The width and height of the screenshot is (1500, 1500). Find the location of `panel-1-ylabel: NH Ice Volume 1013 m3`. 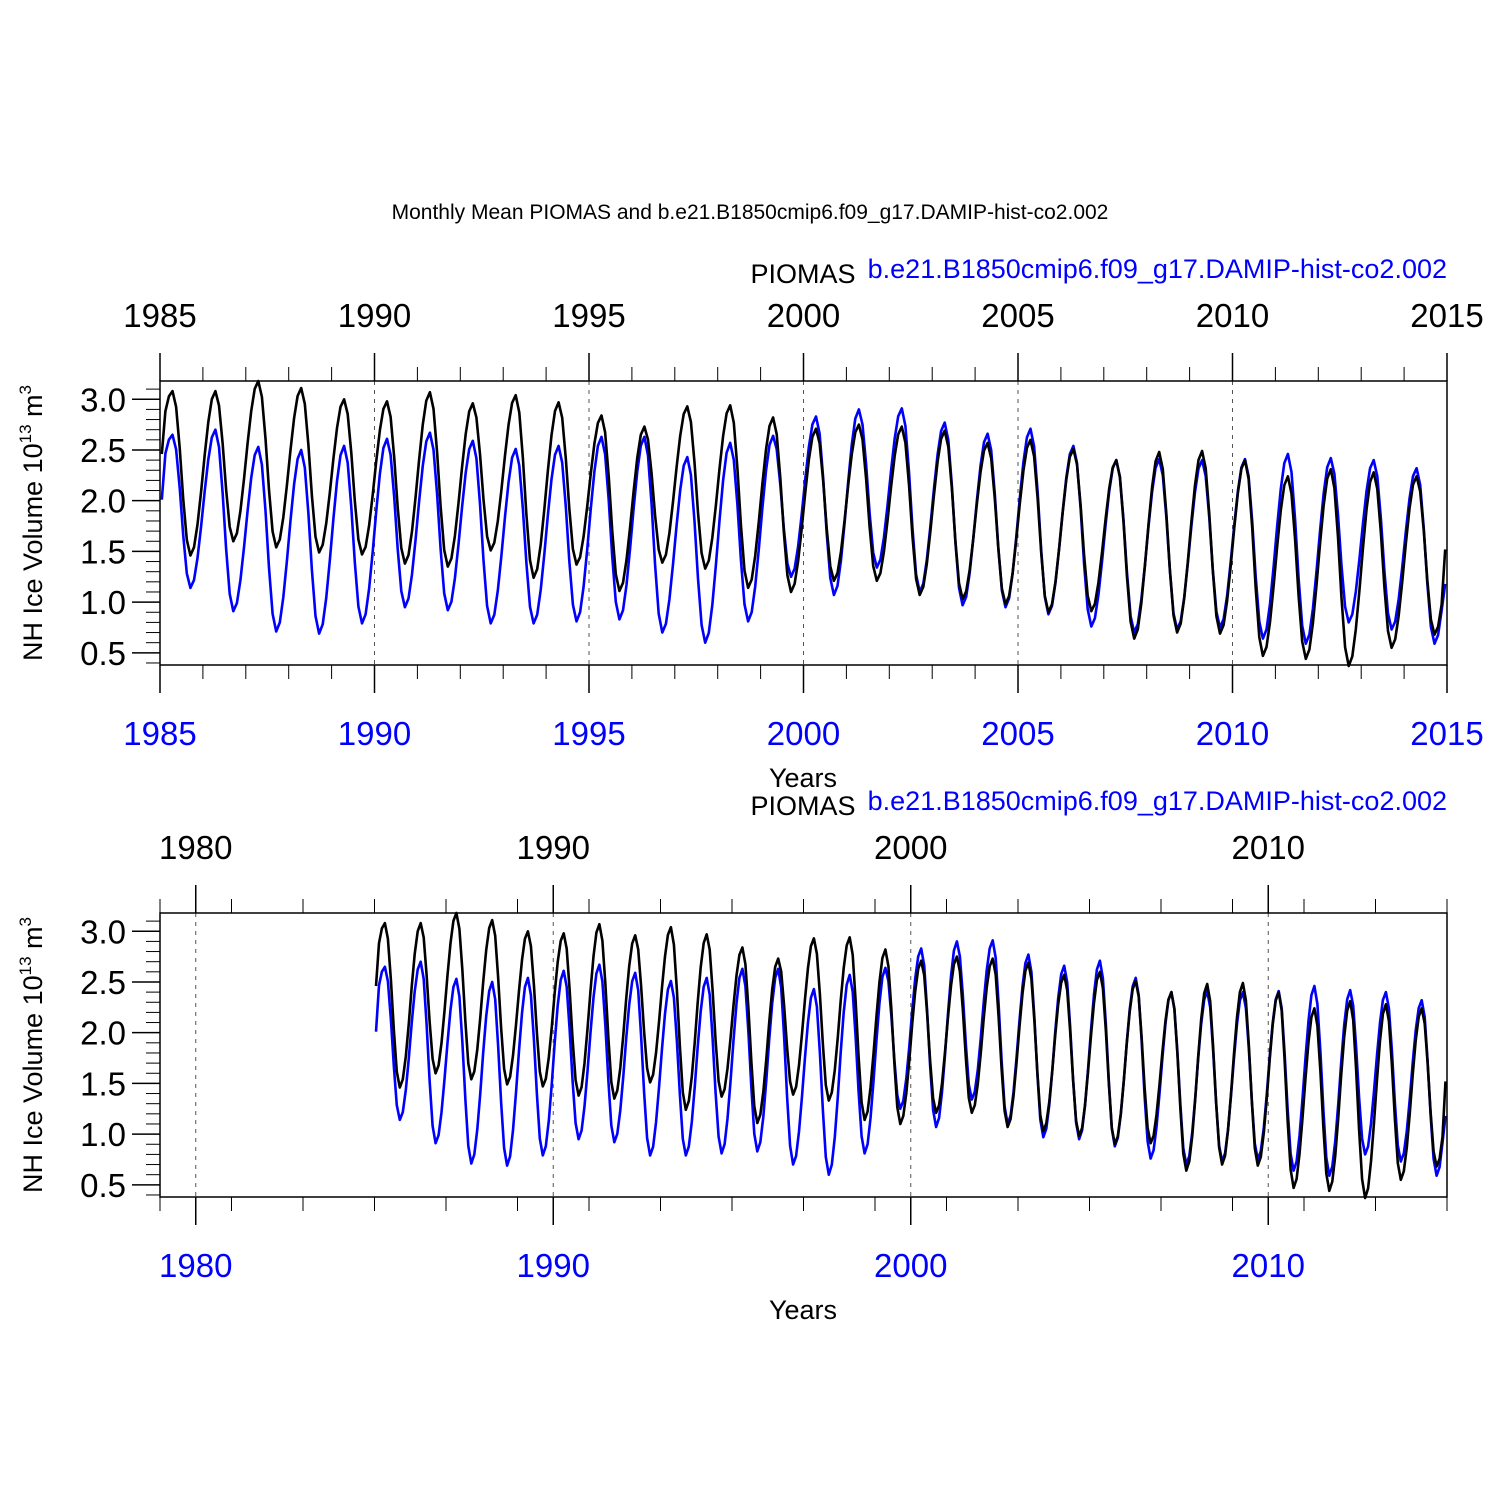

panel-1-ylabel: NH Ice Volume 1013 m3 is located at coordinates (32, 523).